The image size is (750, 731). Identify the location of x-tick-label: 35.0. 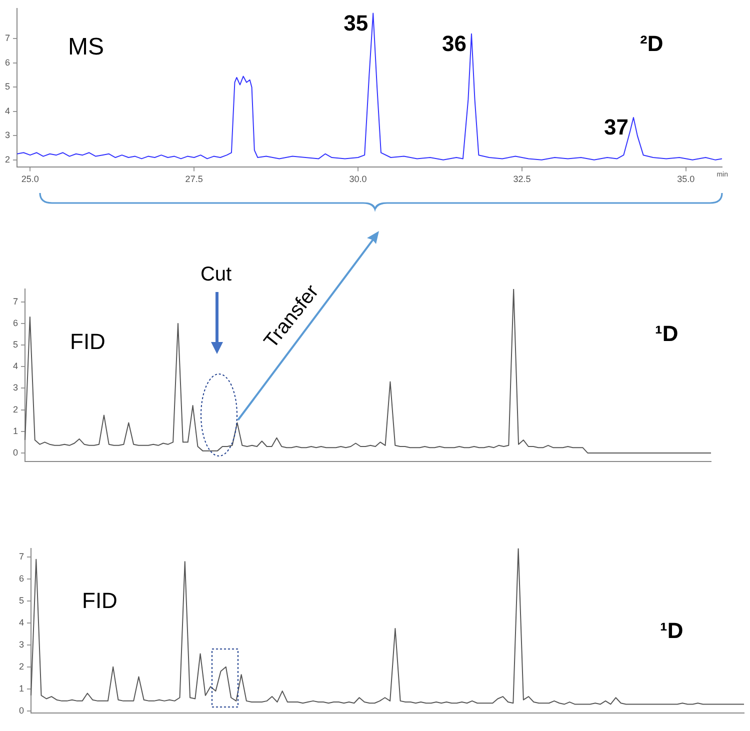
(686, 179).